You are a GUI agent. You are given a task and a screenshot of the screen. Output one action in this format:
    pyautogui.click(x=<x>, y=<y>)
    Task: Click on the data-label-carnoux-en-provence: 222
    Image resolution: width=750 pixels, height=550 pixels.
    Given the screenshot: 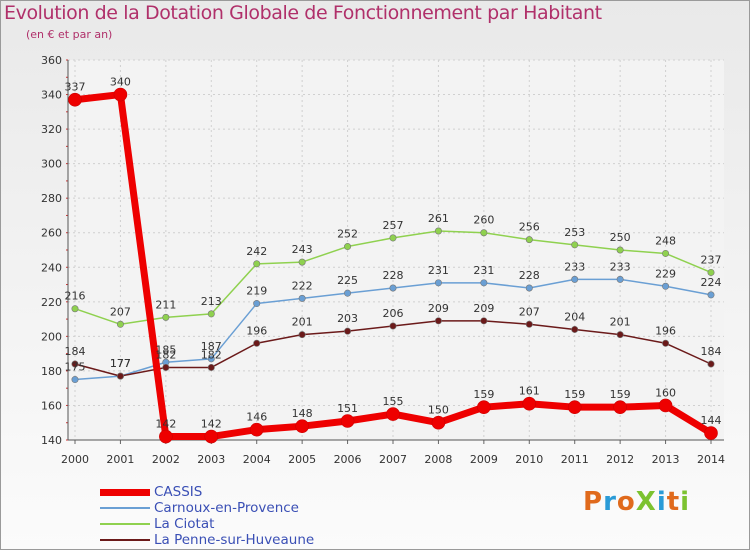 What is the action you would take?
    pyautogui.click(x=302, y=285)
    